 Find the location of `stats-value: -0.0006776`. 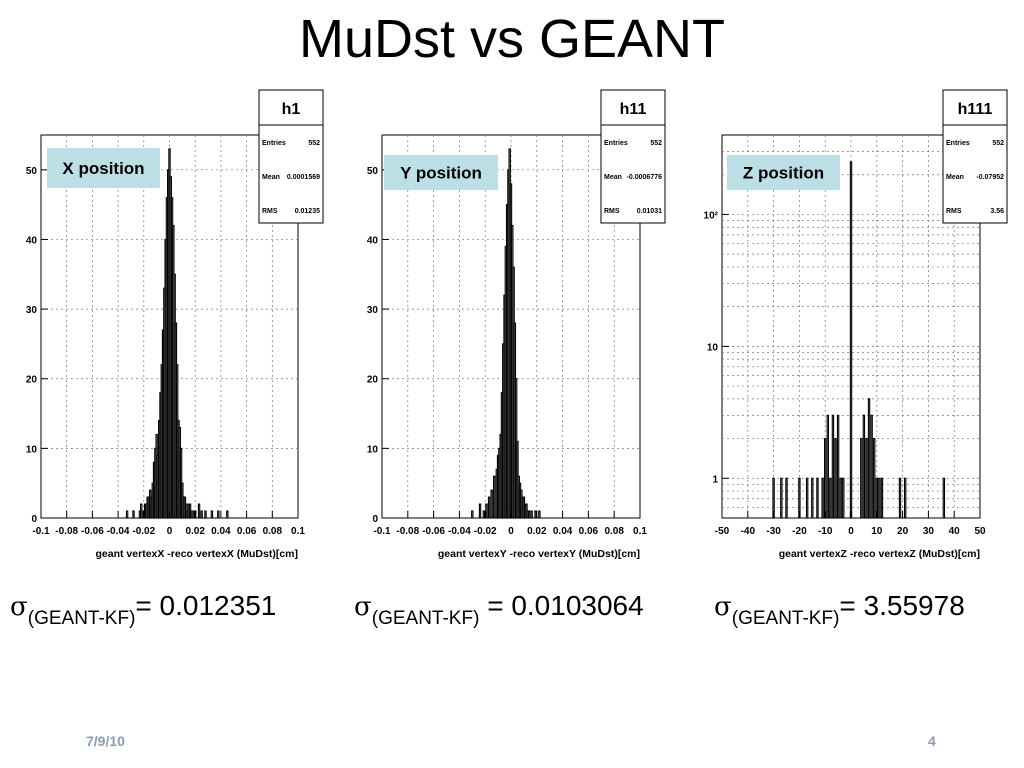

stats-value: -0.0006776 is located at coordinates (645, 177).